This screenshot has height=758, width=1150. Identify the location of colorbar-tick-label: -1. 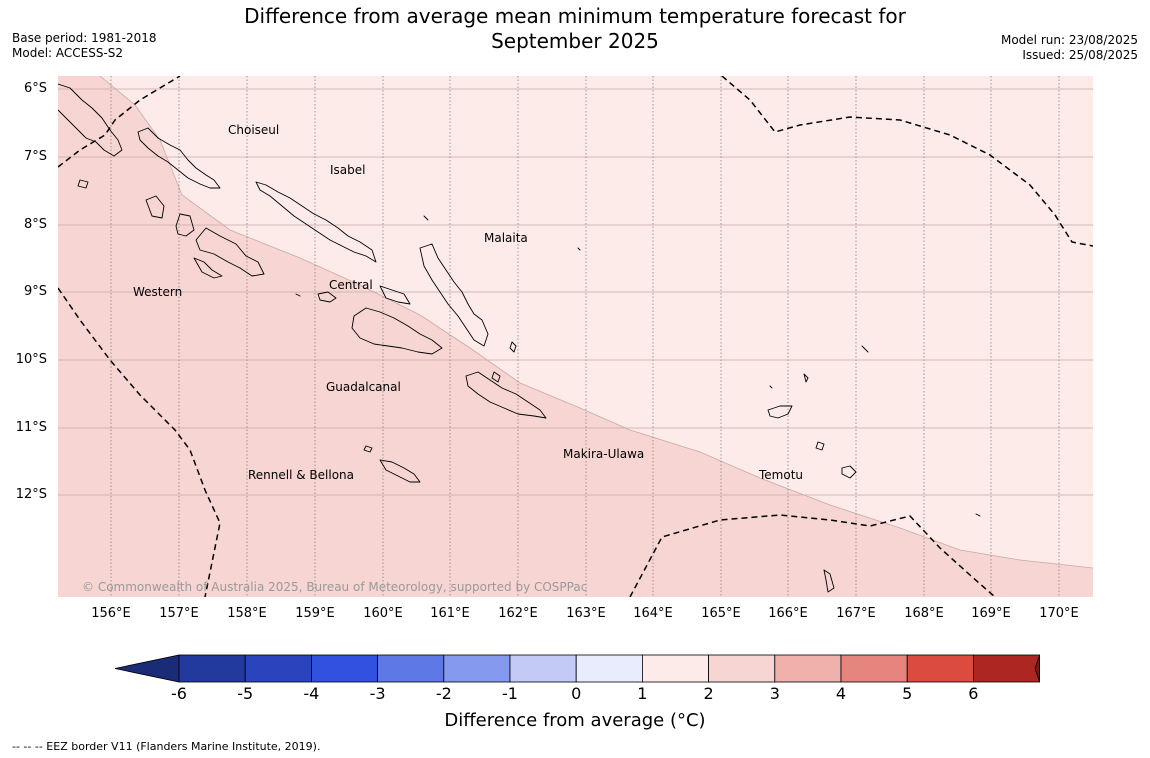
(510, 693).